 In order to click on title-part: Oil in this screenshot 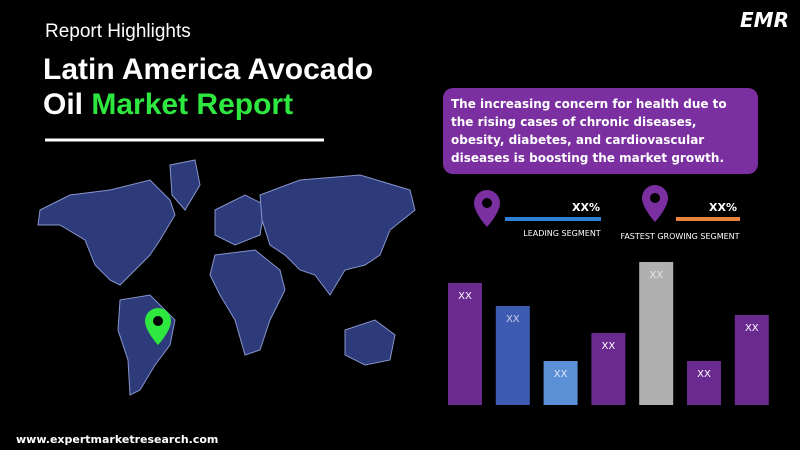, I will do `click(63, 104)`.